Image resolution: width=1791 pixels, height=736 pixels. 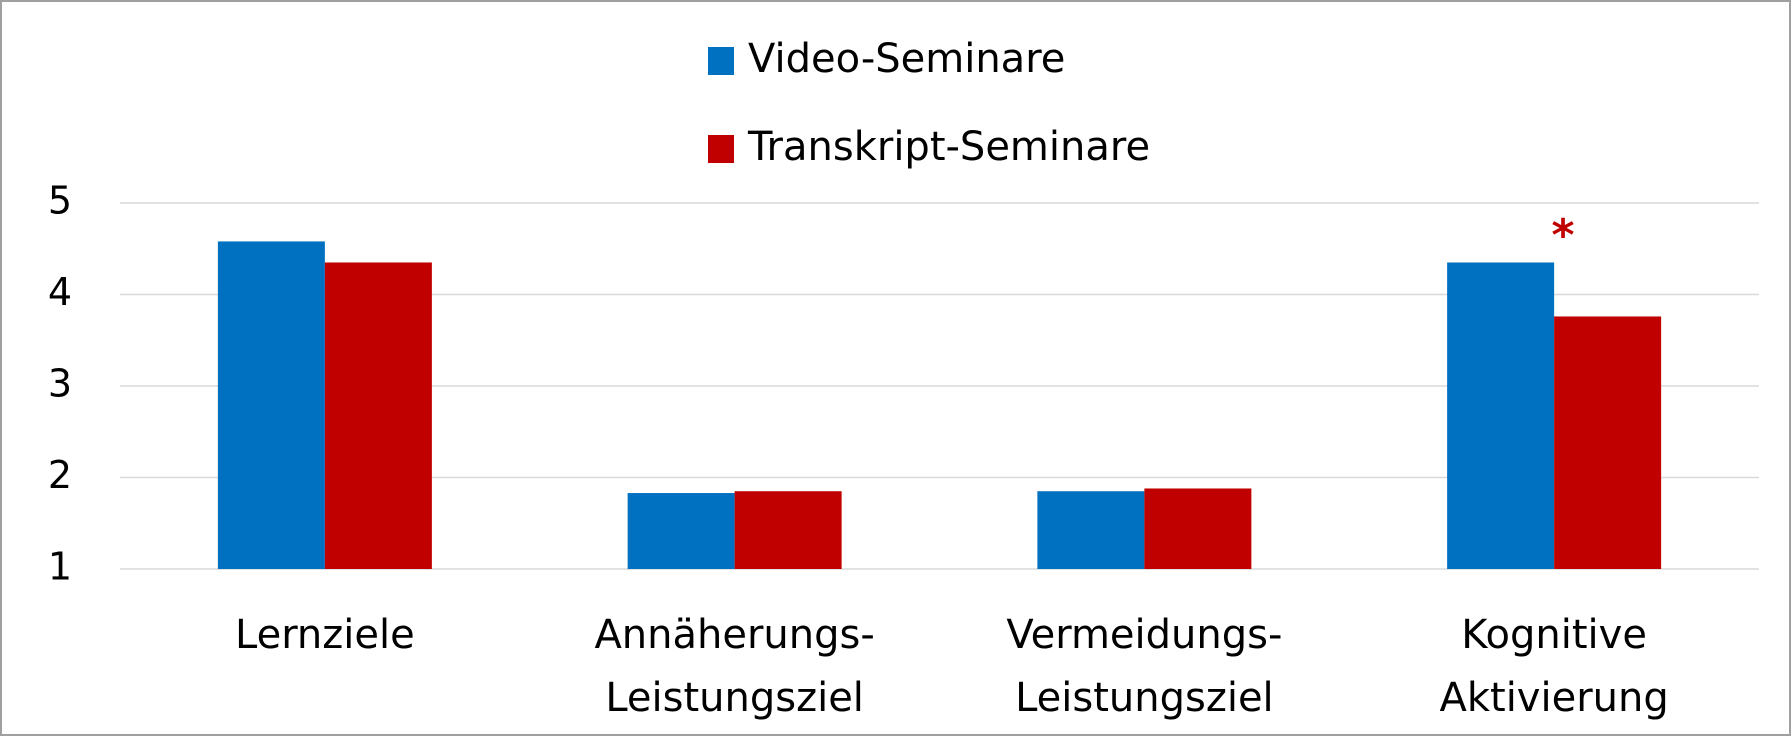 What do you see at coordinates (60, 292) in the screenshot?
I see `y-tick-label: 4` at bounding box center [60, 292].